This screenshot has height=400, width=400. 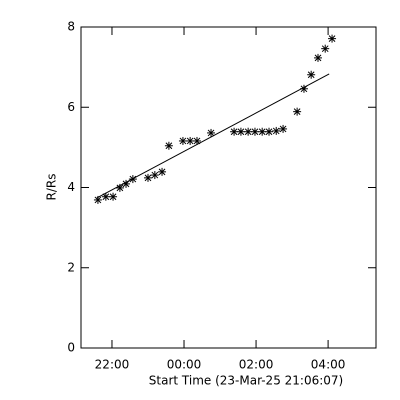 What do you see at coordinates (112, 365) in the screenshot?
I see `x-tick-label: 22:00` at bounding box center [112, 365].